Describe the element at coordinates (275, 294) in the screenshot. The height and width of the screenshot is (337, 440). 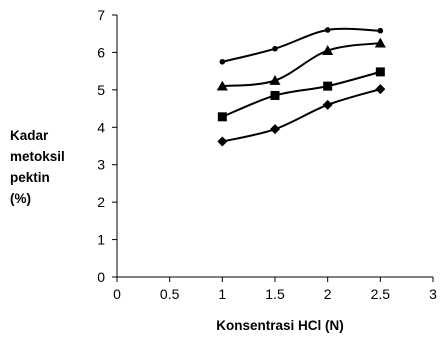
I see `x-tick-label: 1.5` at that location.